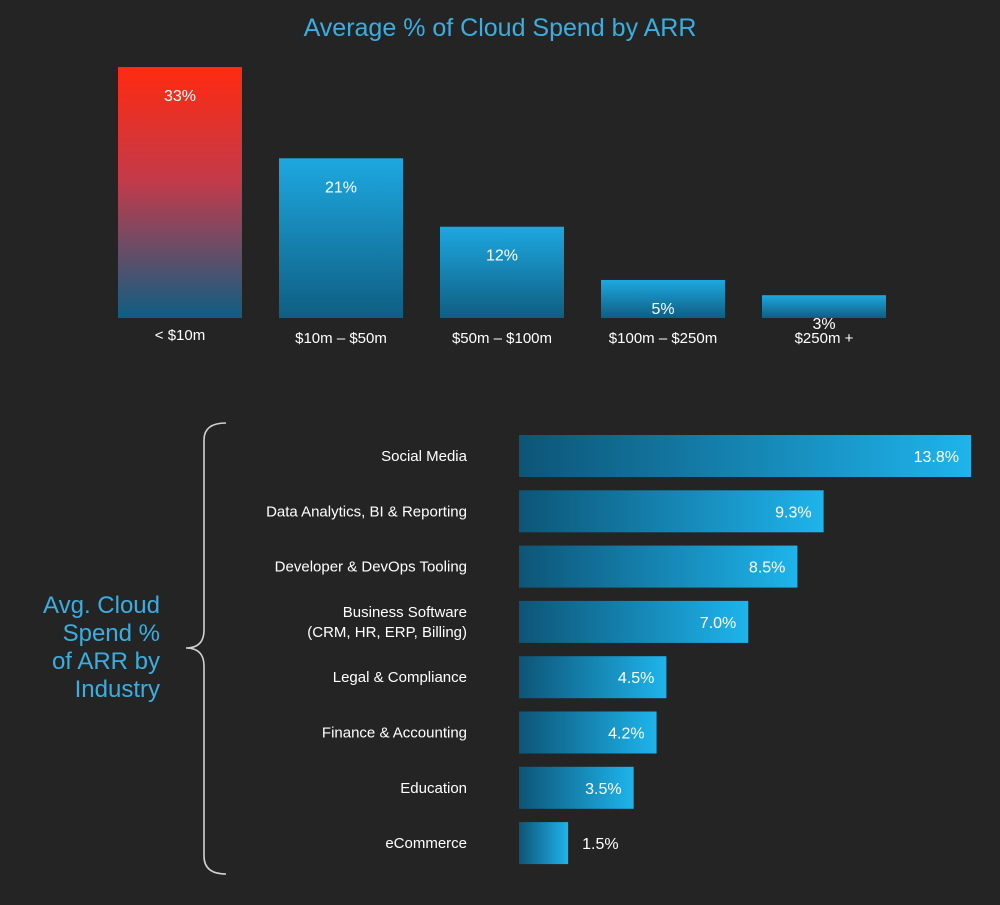  Describe the element at coordinates (180, 335) in the screenshot. I see `arr-category-label: < $10m` at that location.